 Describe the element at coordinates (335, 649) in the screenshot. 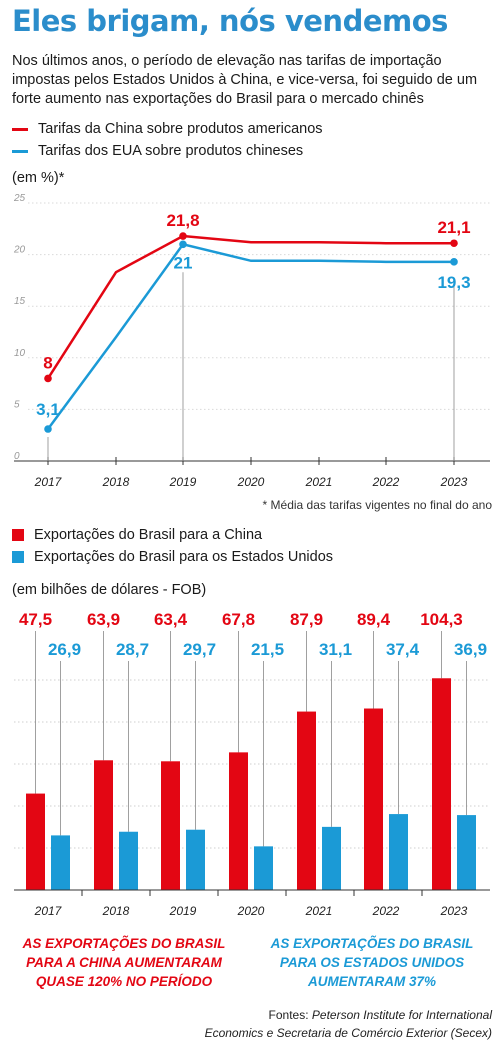

I see `bar-label-usa: 31,1` at that location.